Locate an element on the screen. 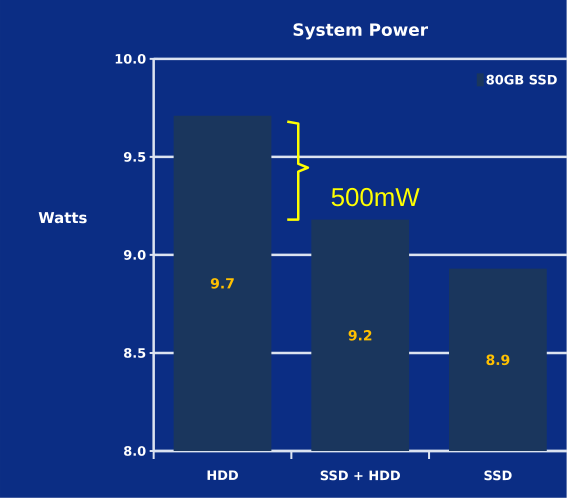  x-tick-label: HDD is located at coordinates (223, 475).